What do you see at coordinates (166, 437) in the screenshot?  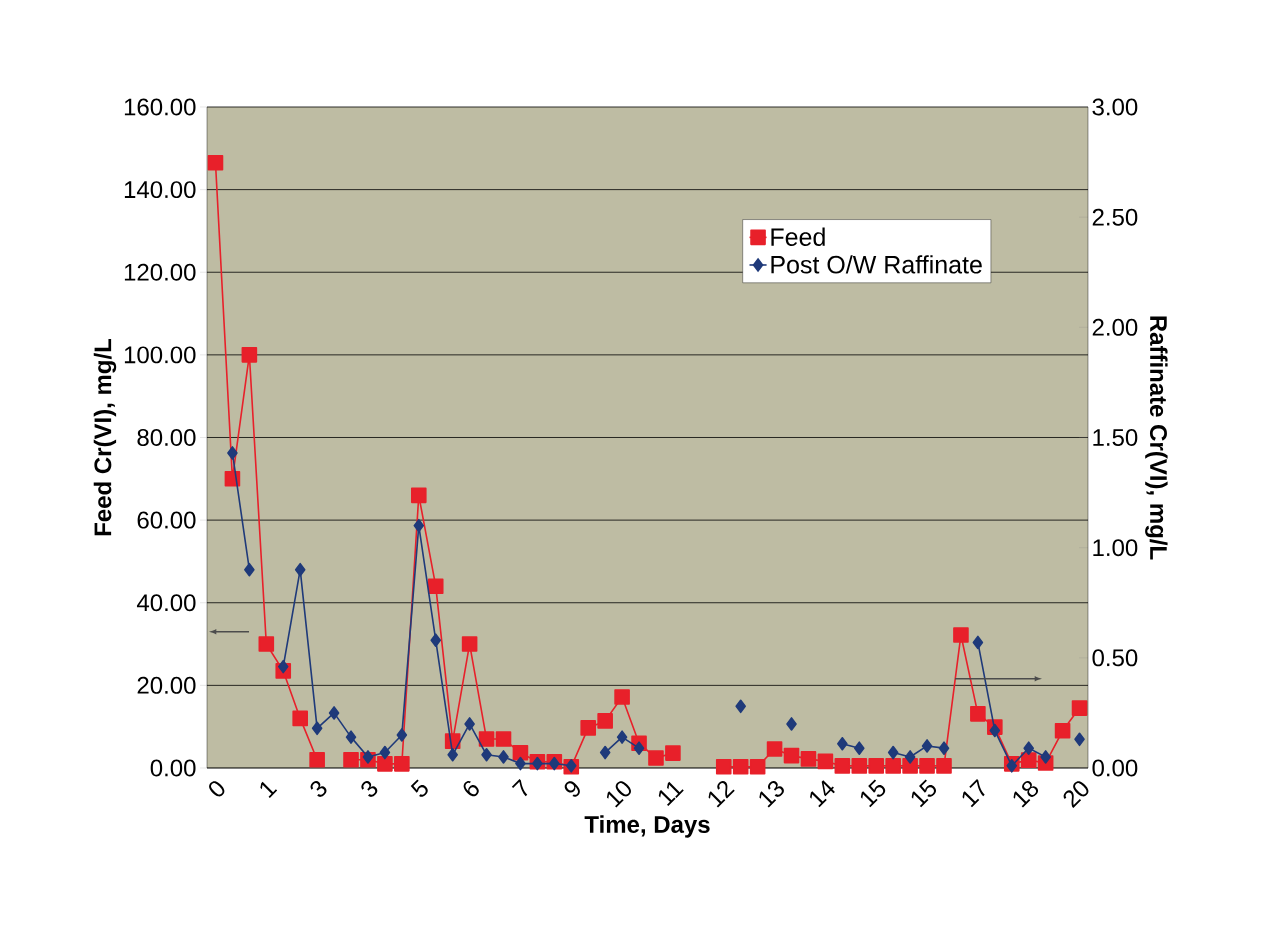 I see `y-tick-label: 80.00` at bounding box center [166, 437].